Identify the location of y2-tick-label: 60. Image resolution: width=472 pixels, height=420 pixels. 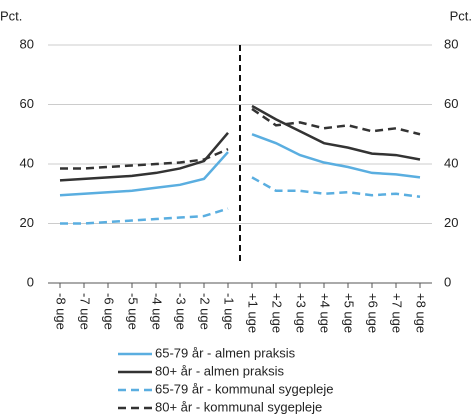
(451, 103).